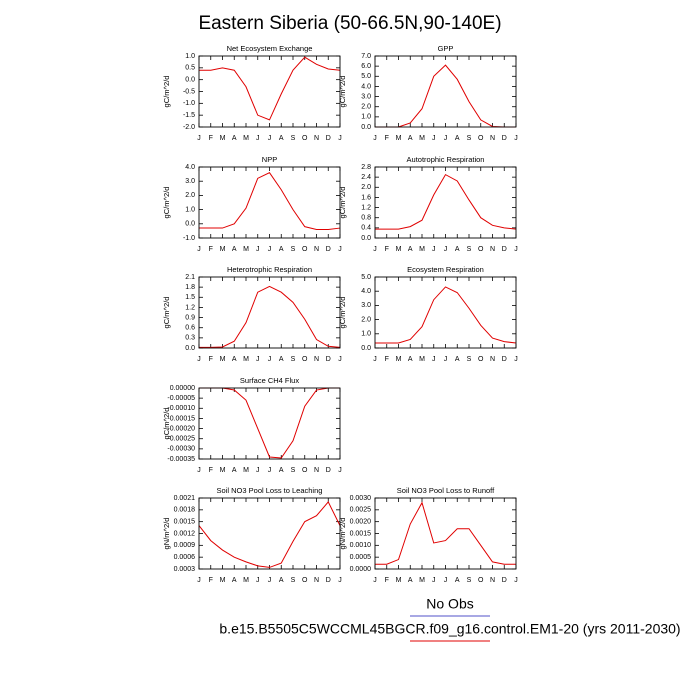 This screenshot has width=700, height=700. Describe the element at coordinates (361, 545) in the screenshot. I see `y-tick-label: 0.0010` at that location.